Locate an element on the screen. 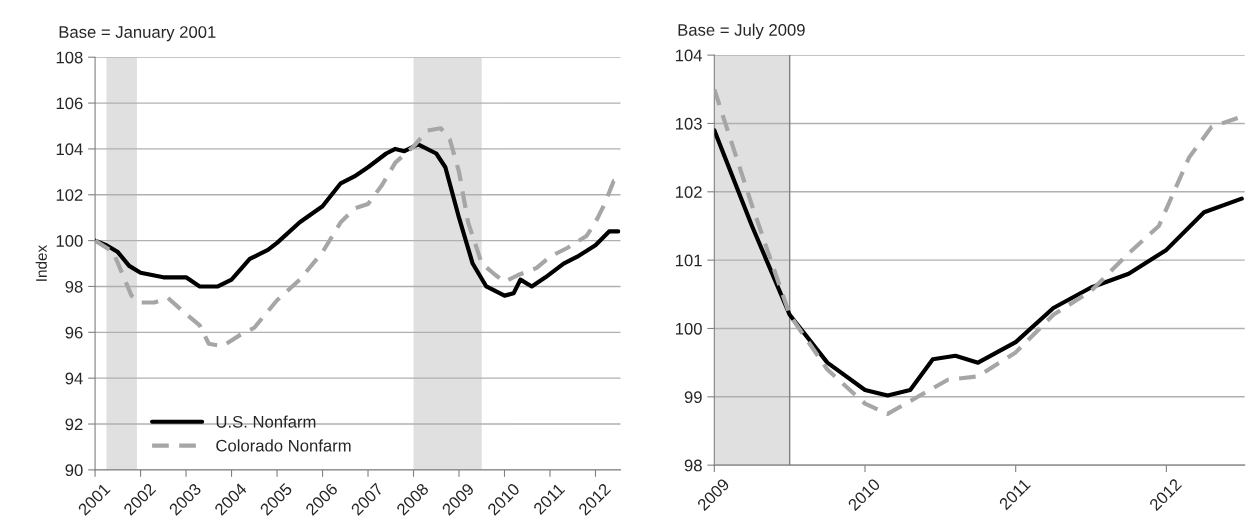  y-tick-label: 99 is located at coordinates (693, 397).